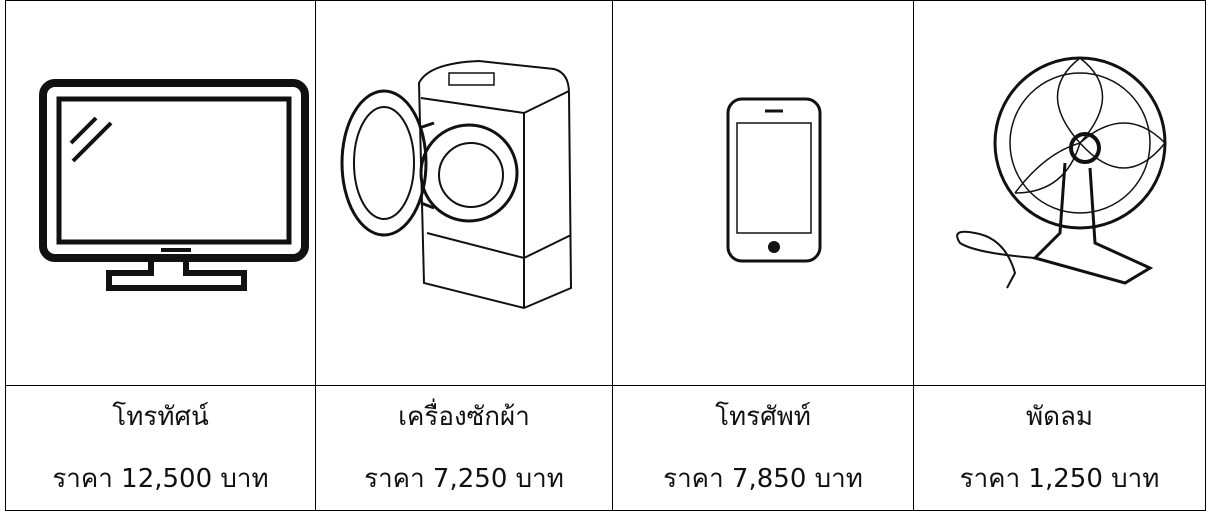 Image resolution: width=1210 pixels, height=512 pixels. I want to click on product-name: โทรทัศน์, so click(160, 415).